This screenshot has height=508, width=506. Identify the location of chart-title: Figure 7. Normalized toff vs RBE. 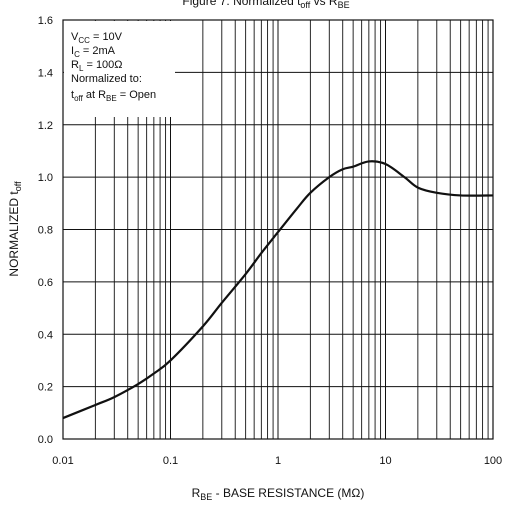
(265, 5).